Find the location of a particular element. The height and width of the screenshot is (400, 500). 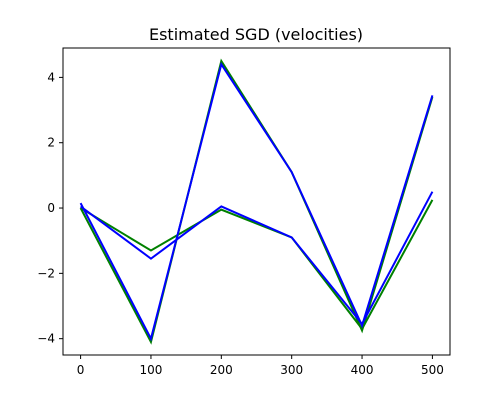

x-tick-label: 100 is located at coordinates (151, 370).